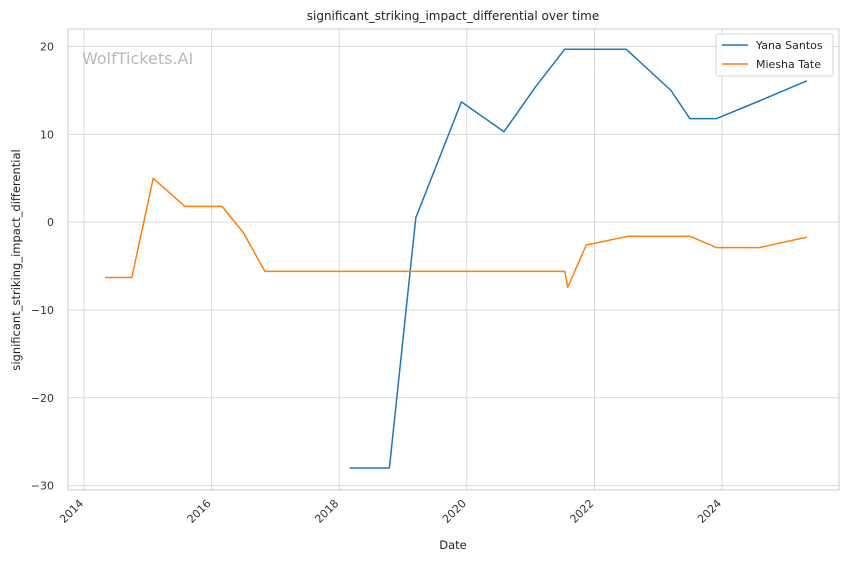 The image size is (850, 561). Describe the element at coordinates (42, 310) in the screenshot. I see `y-tick-label: −10` at that location.